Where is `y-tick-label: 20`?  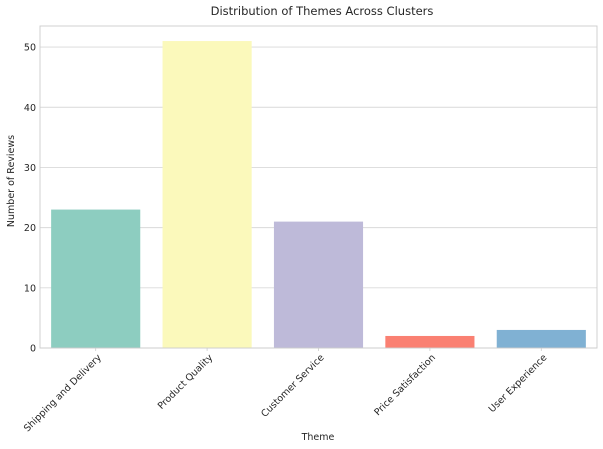 y-tick-label: 20 is located at coordinates (30, 228).